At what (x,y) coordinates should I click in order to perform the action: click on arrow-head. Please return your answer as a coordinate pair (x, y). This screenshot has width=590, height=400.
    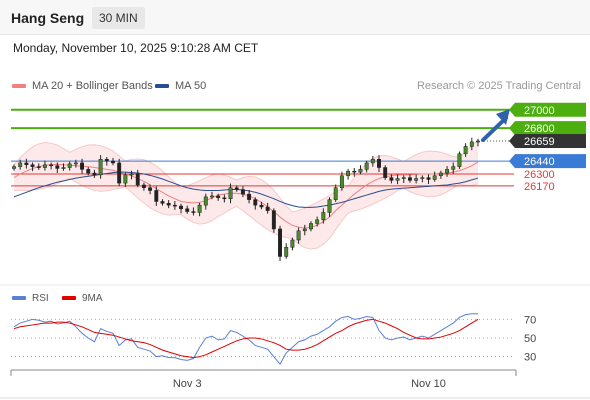
    Looking at the image, I should click on (503, 116).